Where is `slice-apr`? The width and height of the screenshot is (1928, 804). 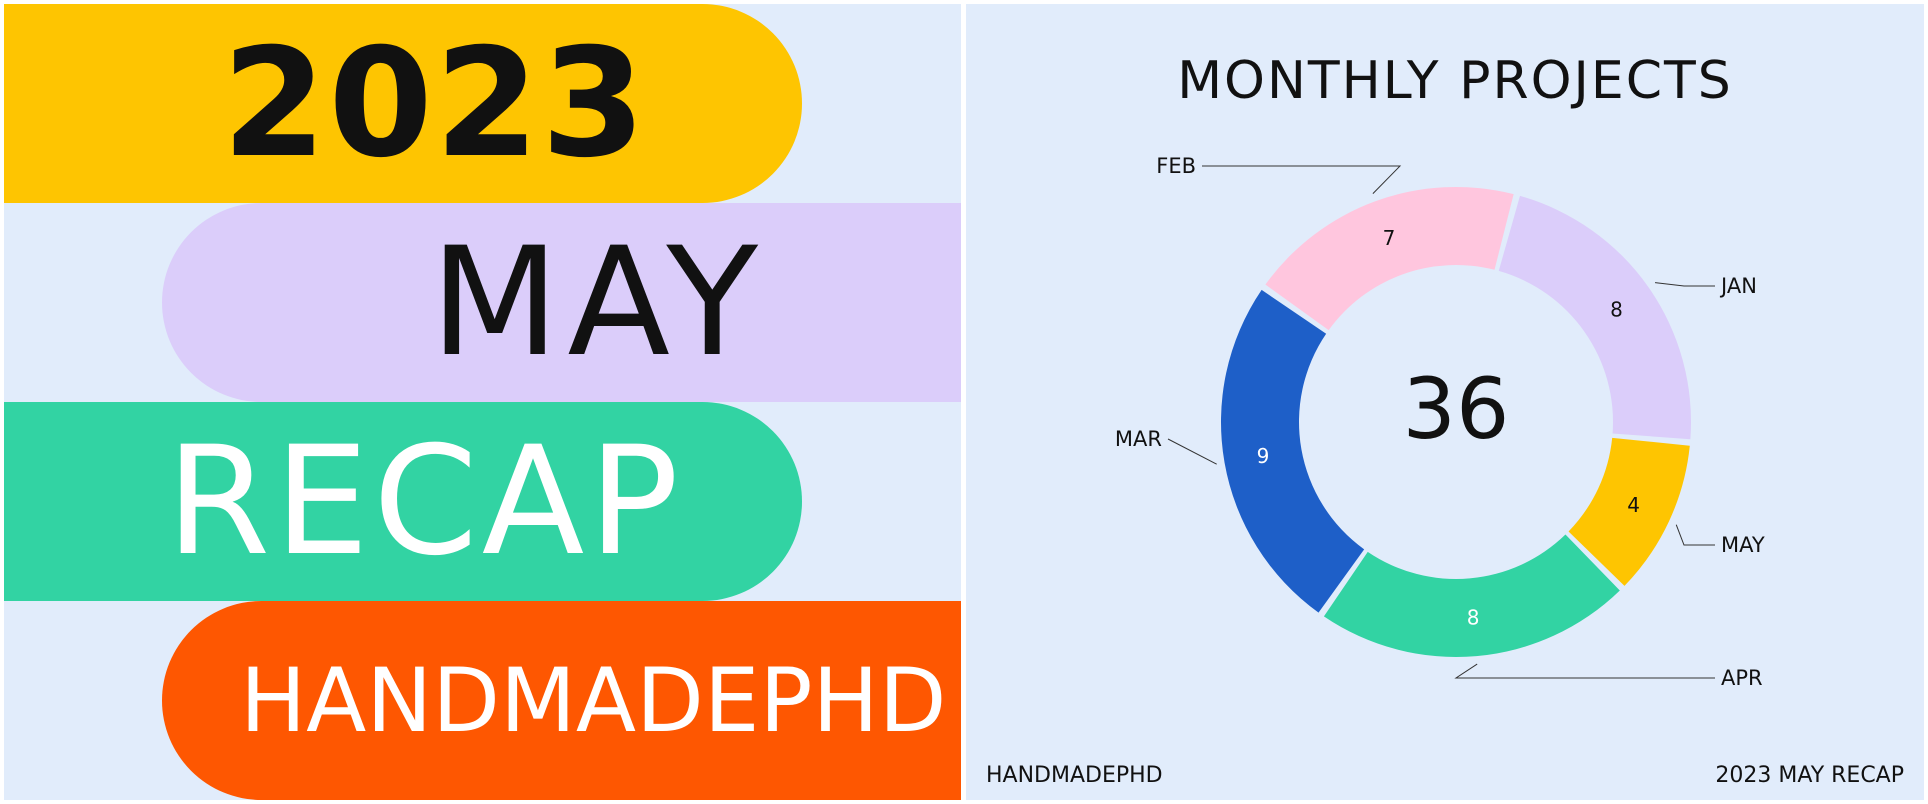 slice-apr is located at coordinates (1471, 595).